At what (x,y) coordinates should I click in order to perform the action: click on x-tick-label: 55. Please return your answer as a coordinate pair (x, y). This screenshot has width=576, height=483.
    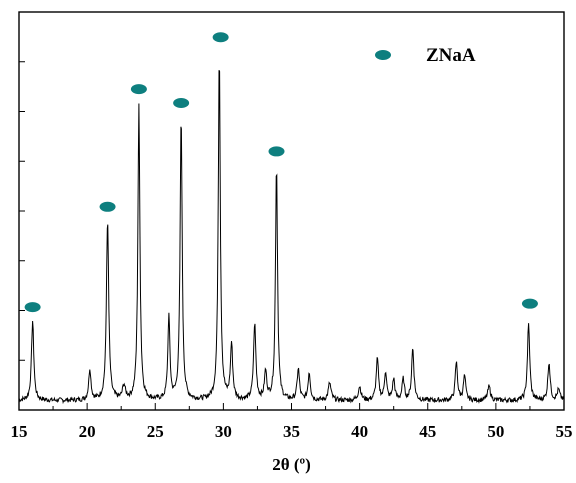
    Looking at the image, I should click on (564, 431).